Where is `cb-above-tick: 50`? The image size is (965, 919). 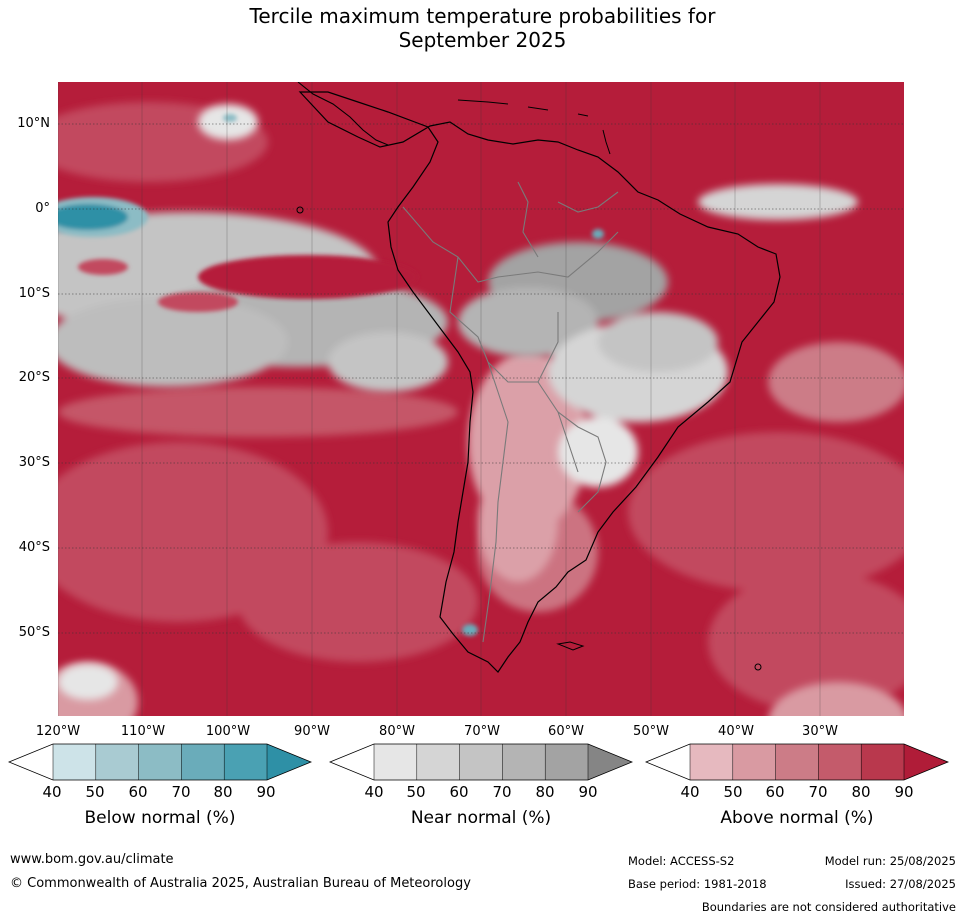
cb-above-tick: 50 is located at coordinates (733, 792).